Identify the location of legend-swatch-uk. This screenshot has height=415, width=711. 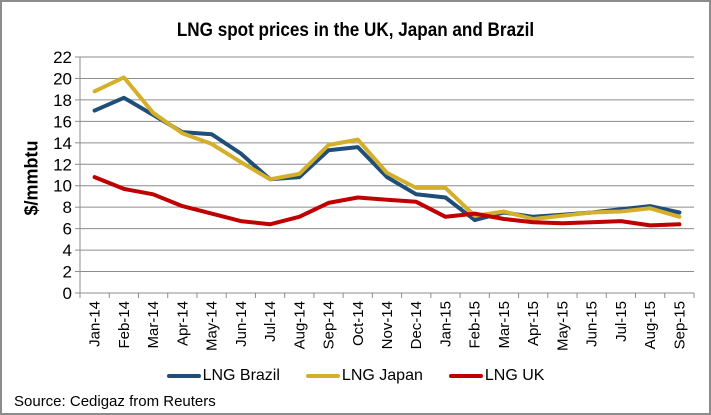
(465, 376).